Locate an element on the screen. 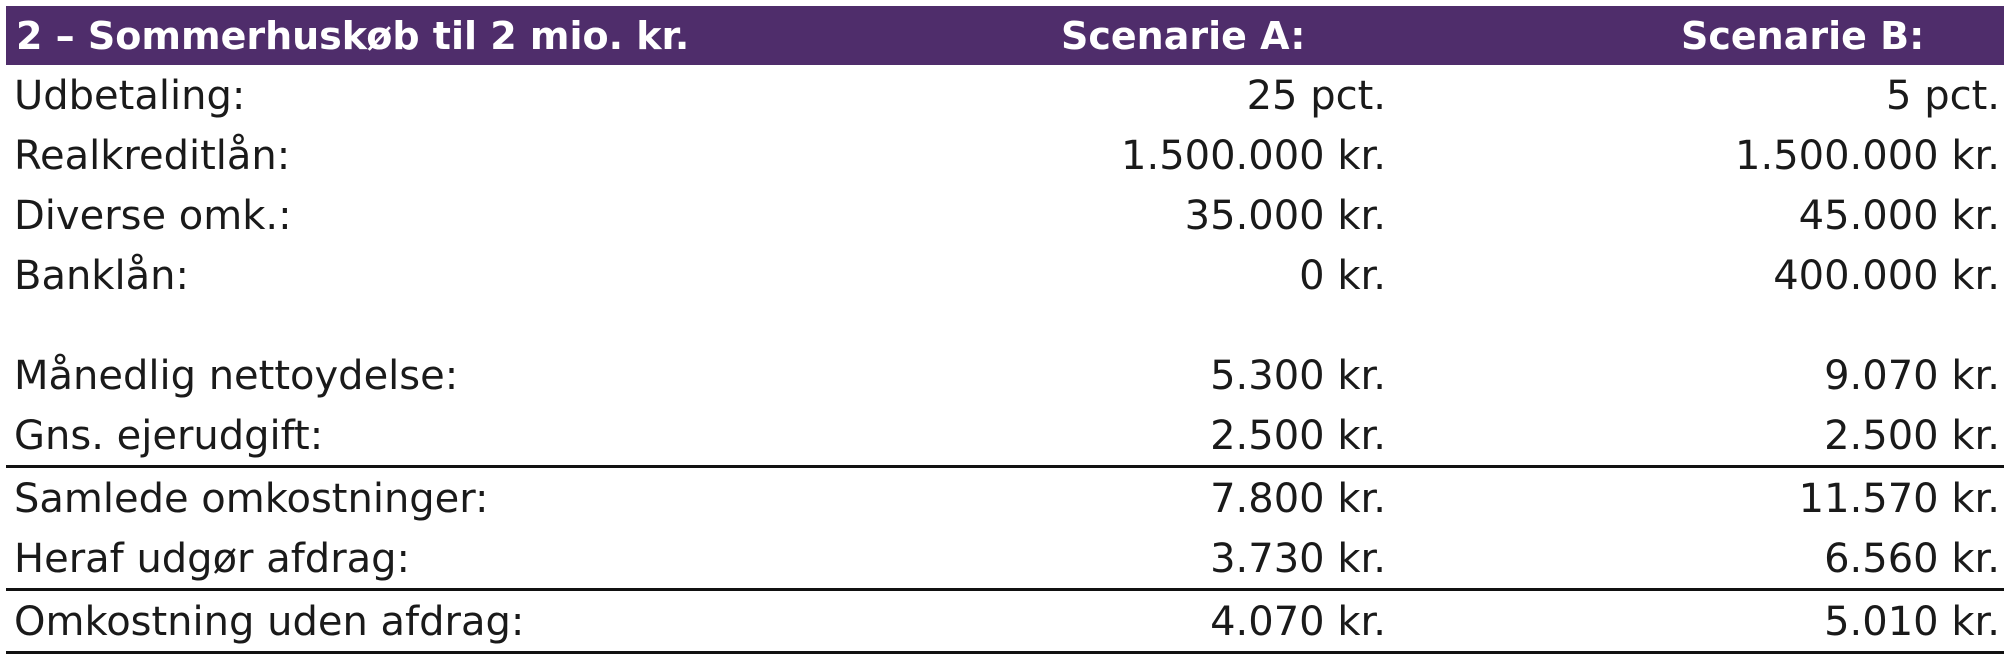 The height and width of the screenshot is (665, 2010). row-value-scenario-b: 11.570 kr. is located at coordinates (1899, 499).